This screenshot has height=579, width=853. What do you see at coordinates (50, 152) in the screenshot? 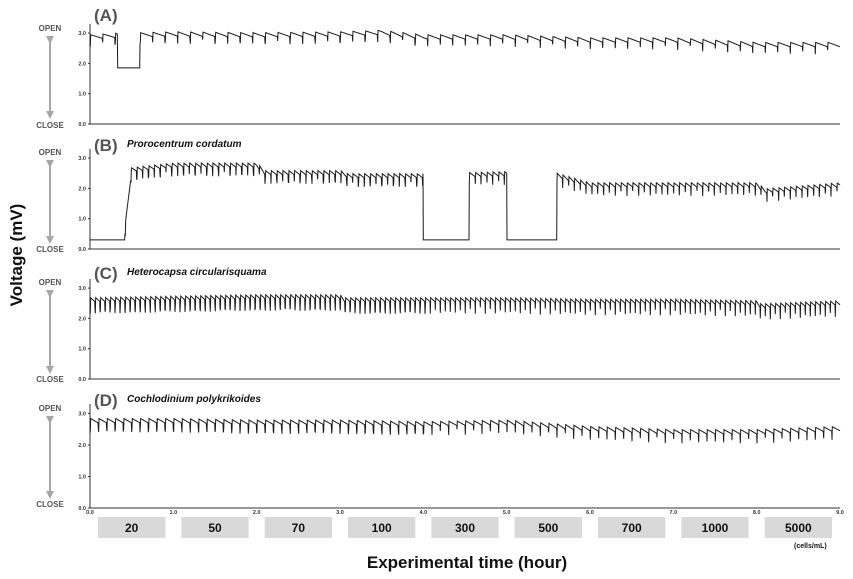
I see `panel-b-open-label: OPEN` at bounding box center [50, 152].